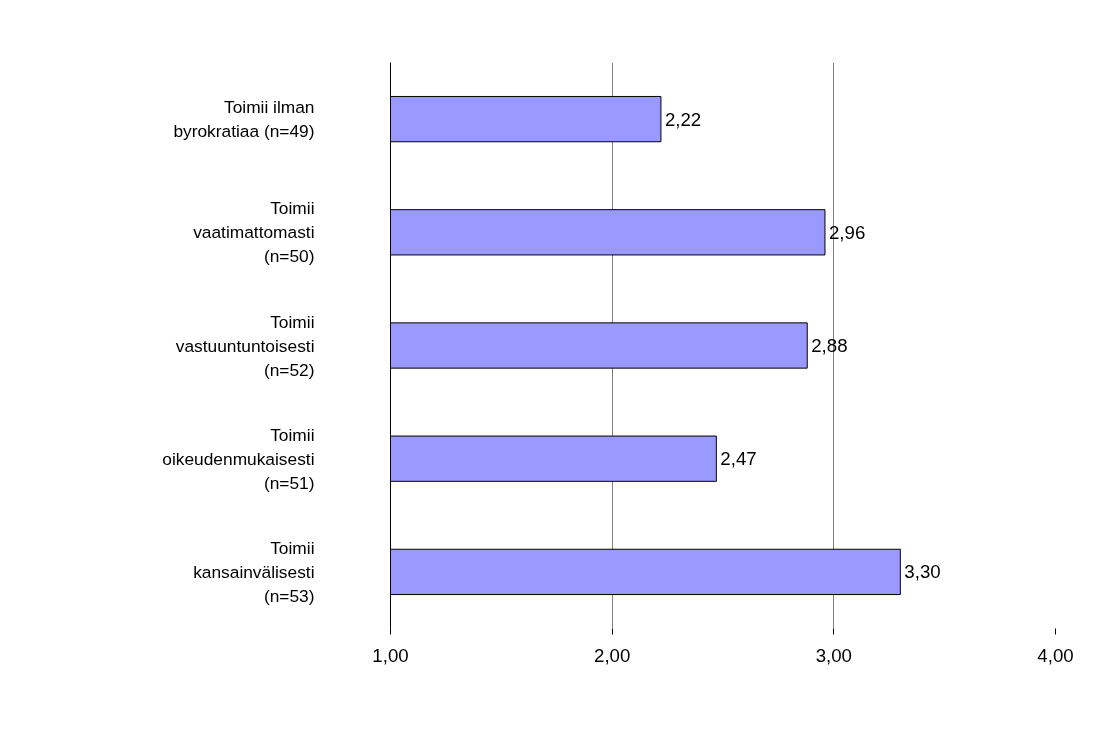  I want to click on x-tick-label: 3,00, so click(833, 655).